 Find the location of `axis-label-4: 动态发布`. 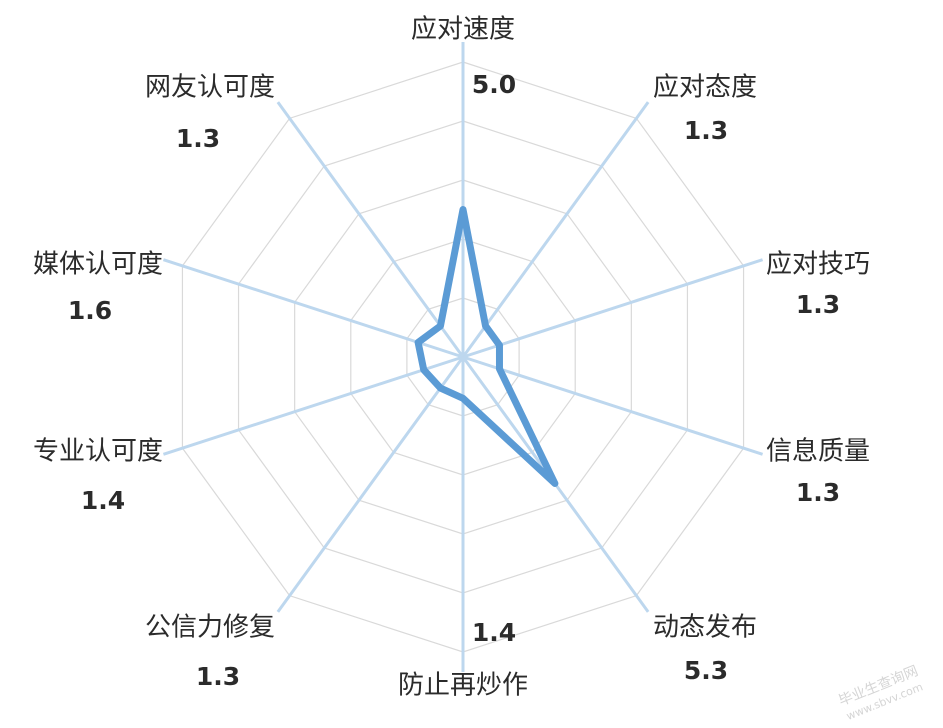

axis-label-4: 动态发布 is located at coordinates (705, 628).